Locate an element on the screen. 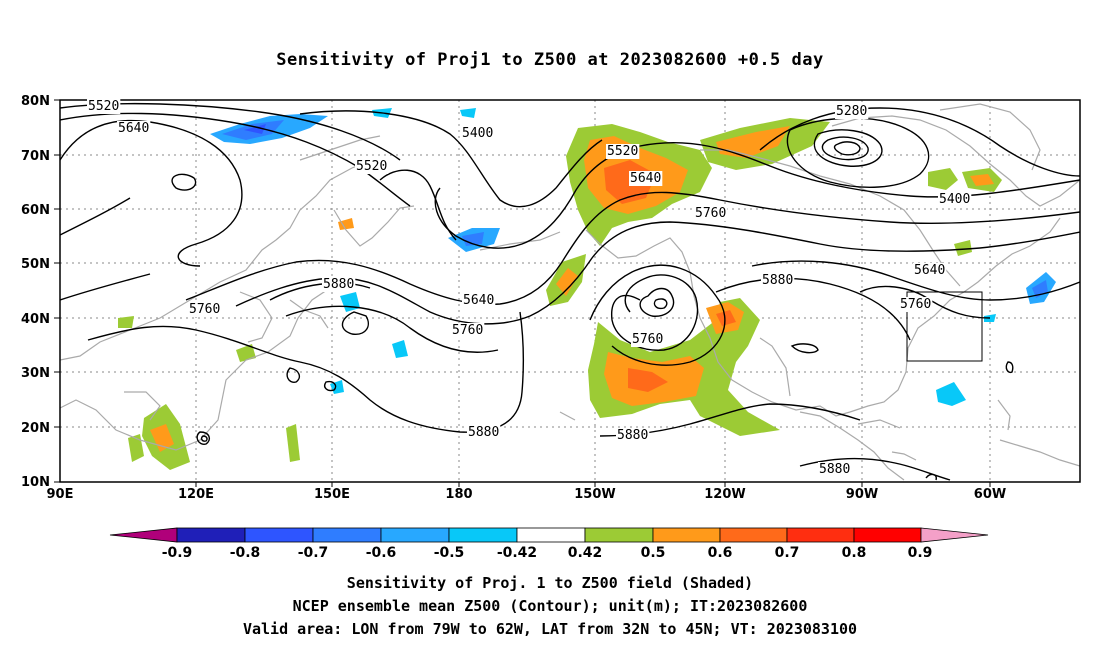  lon-label: 120E is located at coordinates (196, 494).